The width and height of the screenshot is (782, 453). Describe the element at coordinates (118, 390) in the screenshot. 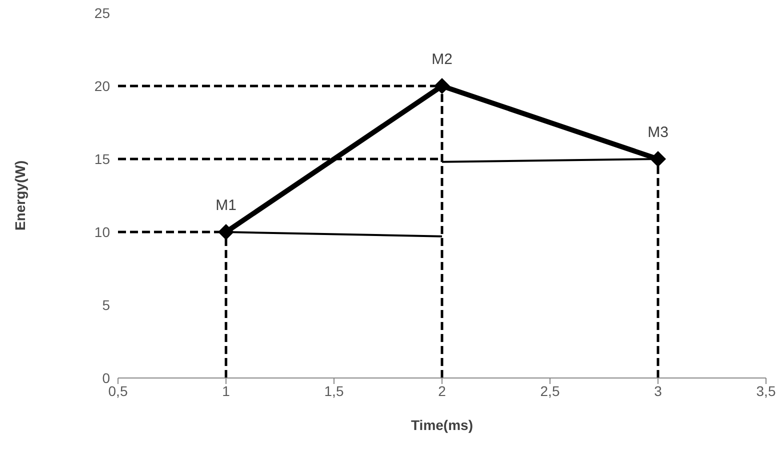

I see `x-tick-label: 0,5` at that location.